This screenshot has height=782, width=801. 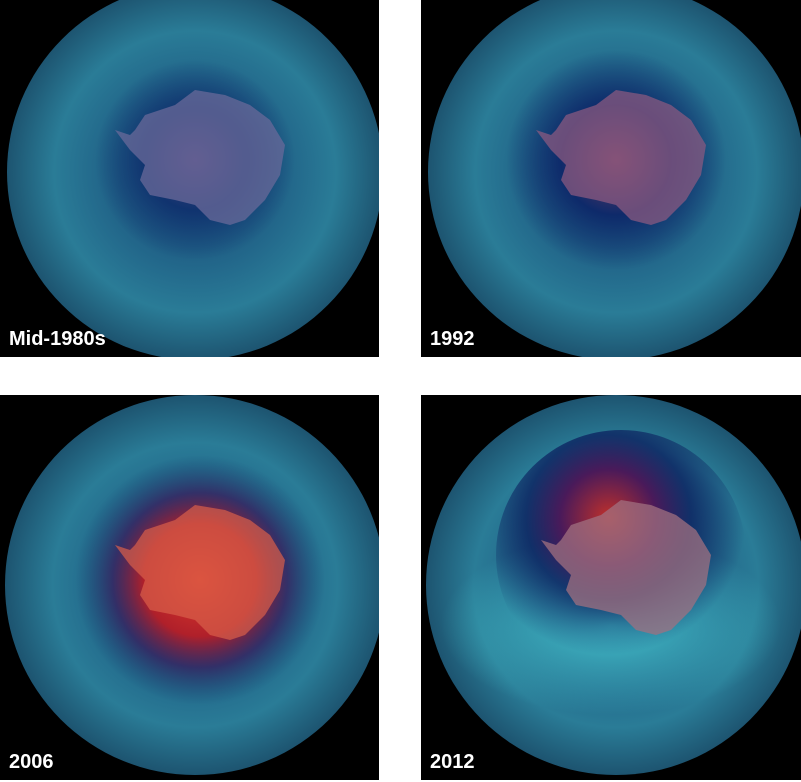 What do you see at coordinates (31, 762) in the screenshot?
I see `panel-label: 2006` at bounding box center [31, 762].